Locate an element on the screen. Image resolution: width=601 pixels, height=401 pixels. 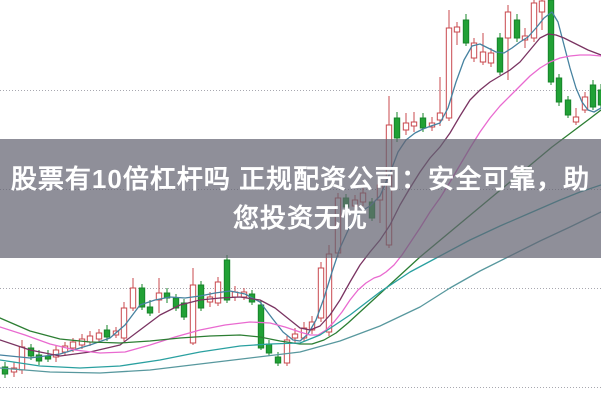
headline-line-1: 股票有10倍杠杆吗 正规配资公司：安全可靠，助 is located at coordinates (300, 178).